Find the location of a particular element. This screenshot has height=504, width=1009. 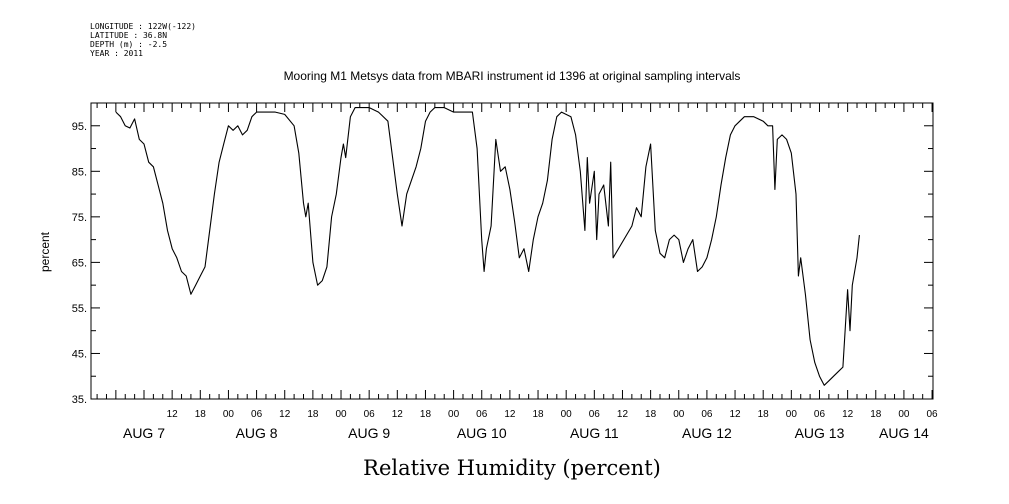

x-day-label: AUG 9 is located at coordinates (369, 433).